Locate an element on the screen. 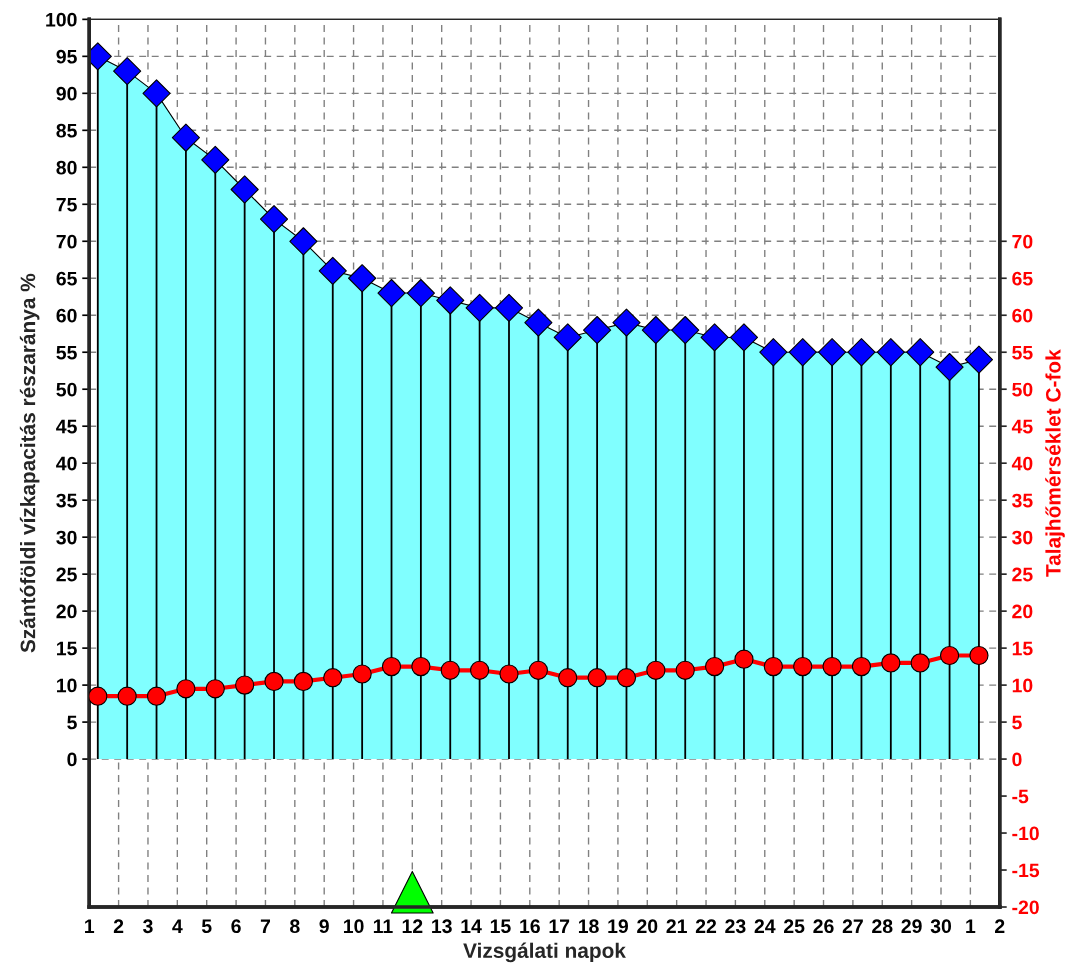 This screenshot has width=1075, height=968. y2-tick-label: 60 is located at coordinates (1022, 315).